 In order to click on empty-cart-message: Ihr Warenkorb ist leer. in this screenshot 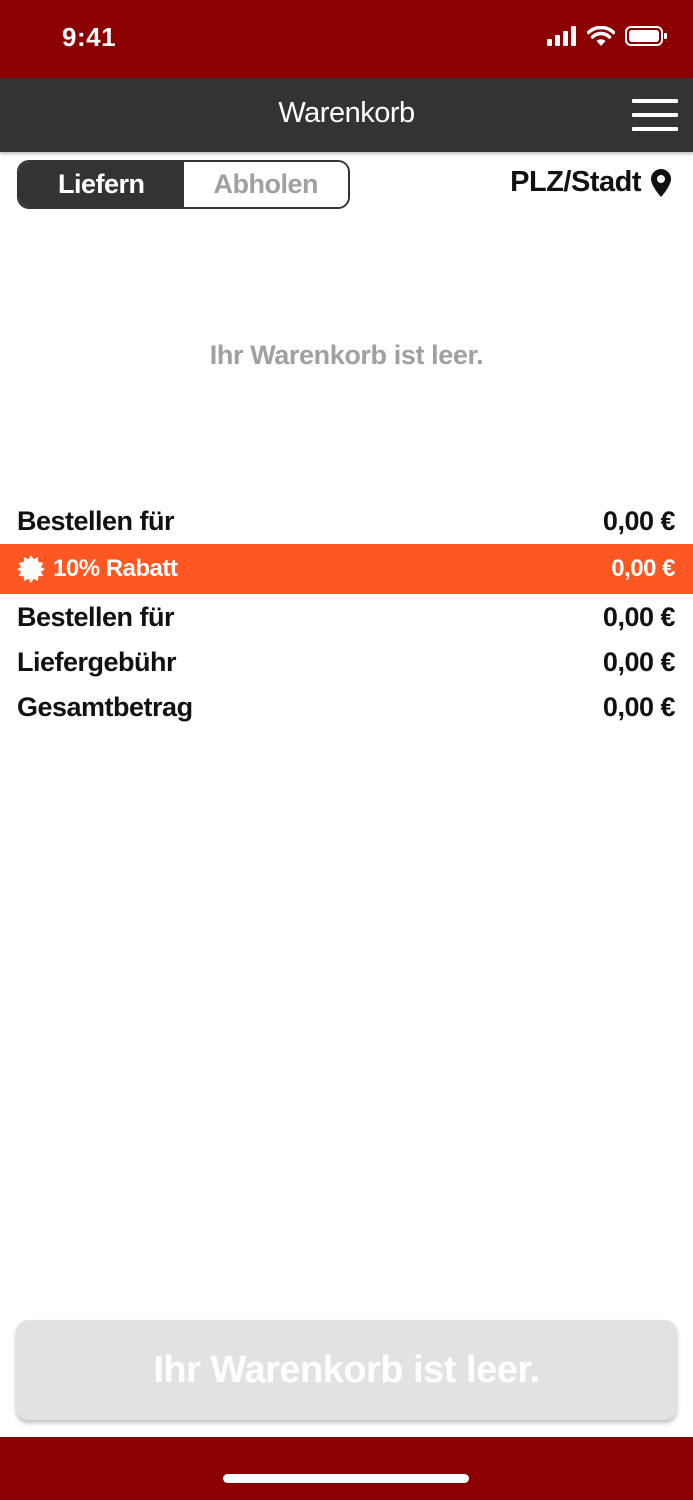, I will do `click(346, 355)`.